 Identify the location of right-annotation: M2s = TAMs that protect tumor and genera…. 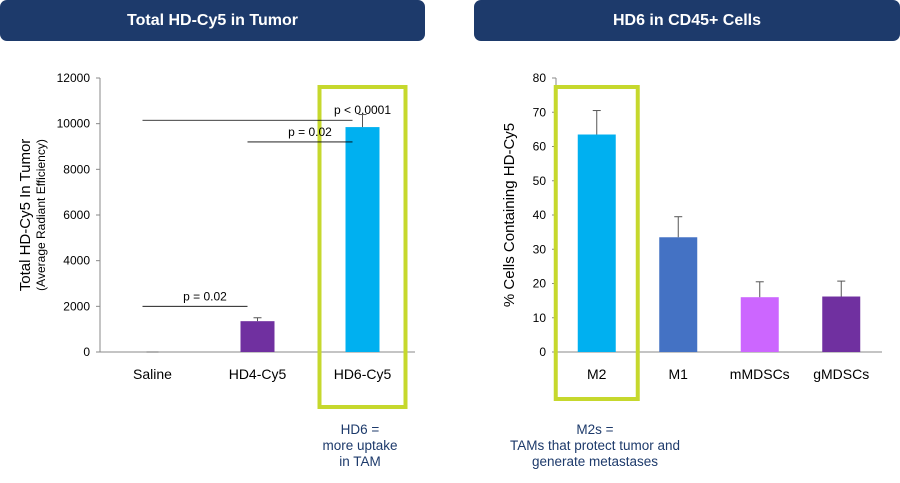
(595, 446).